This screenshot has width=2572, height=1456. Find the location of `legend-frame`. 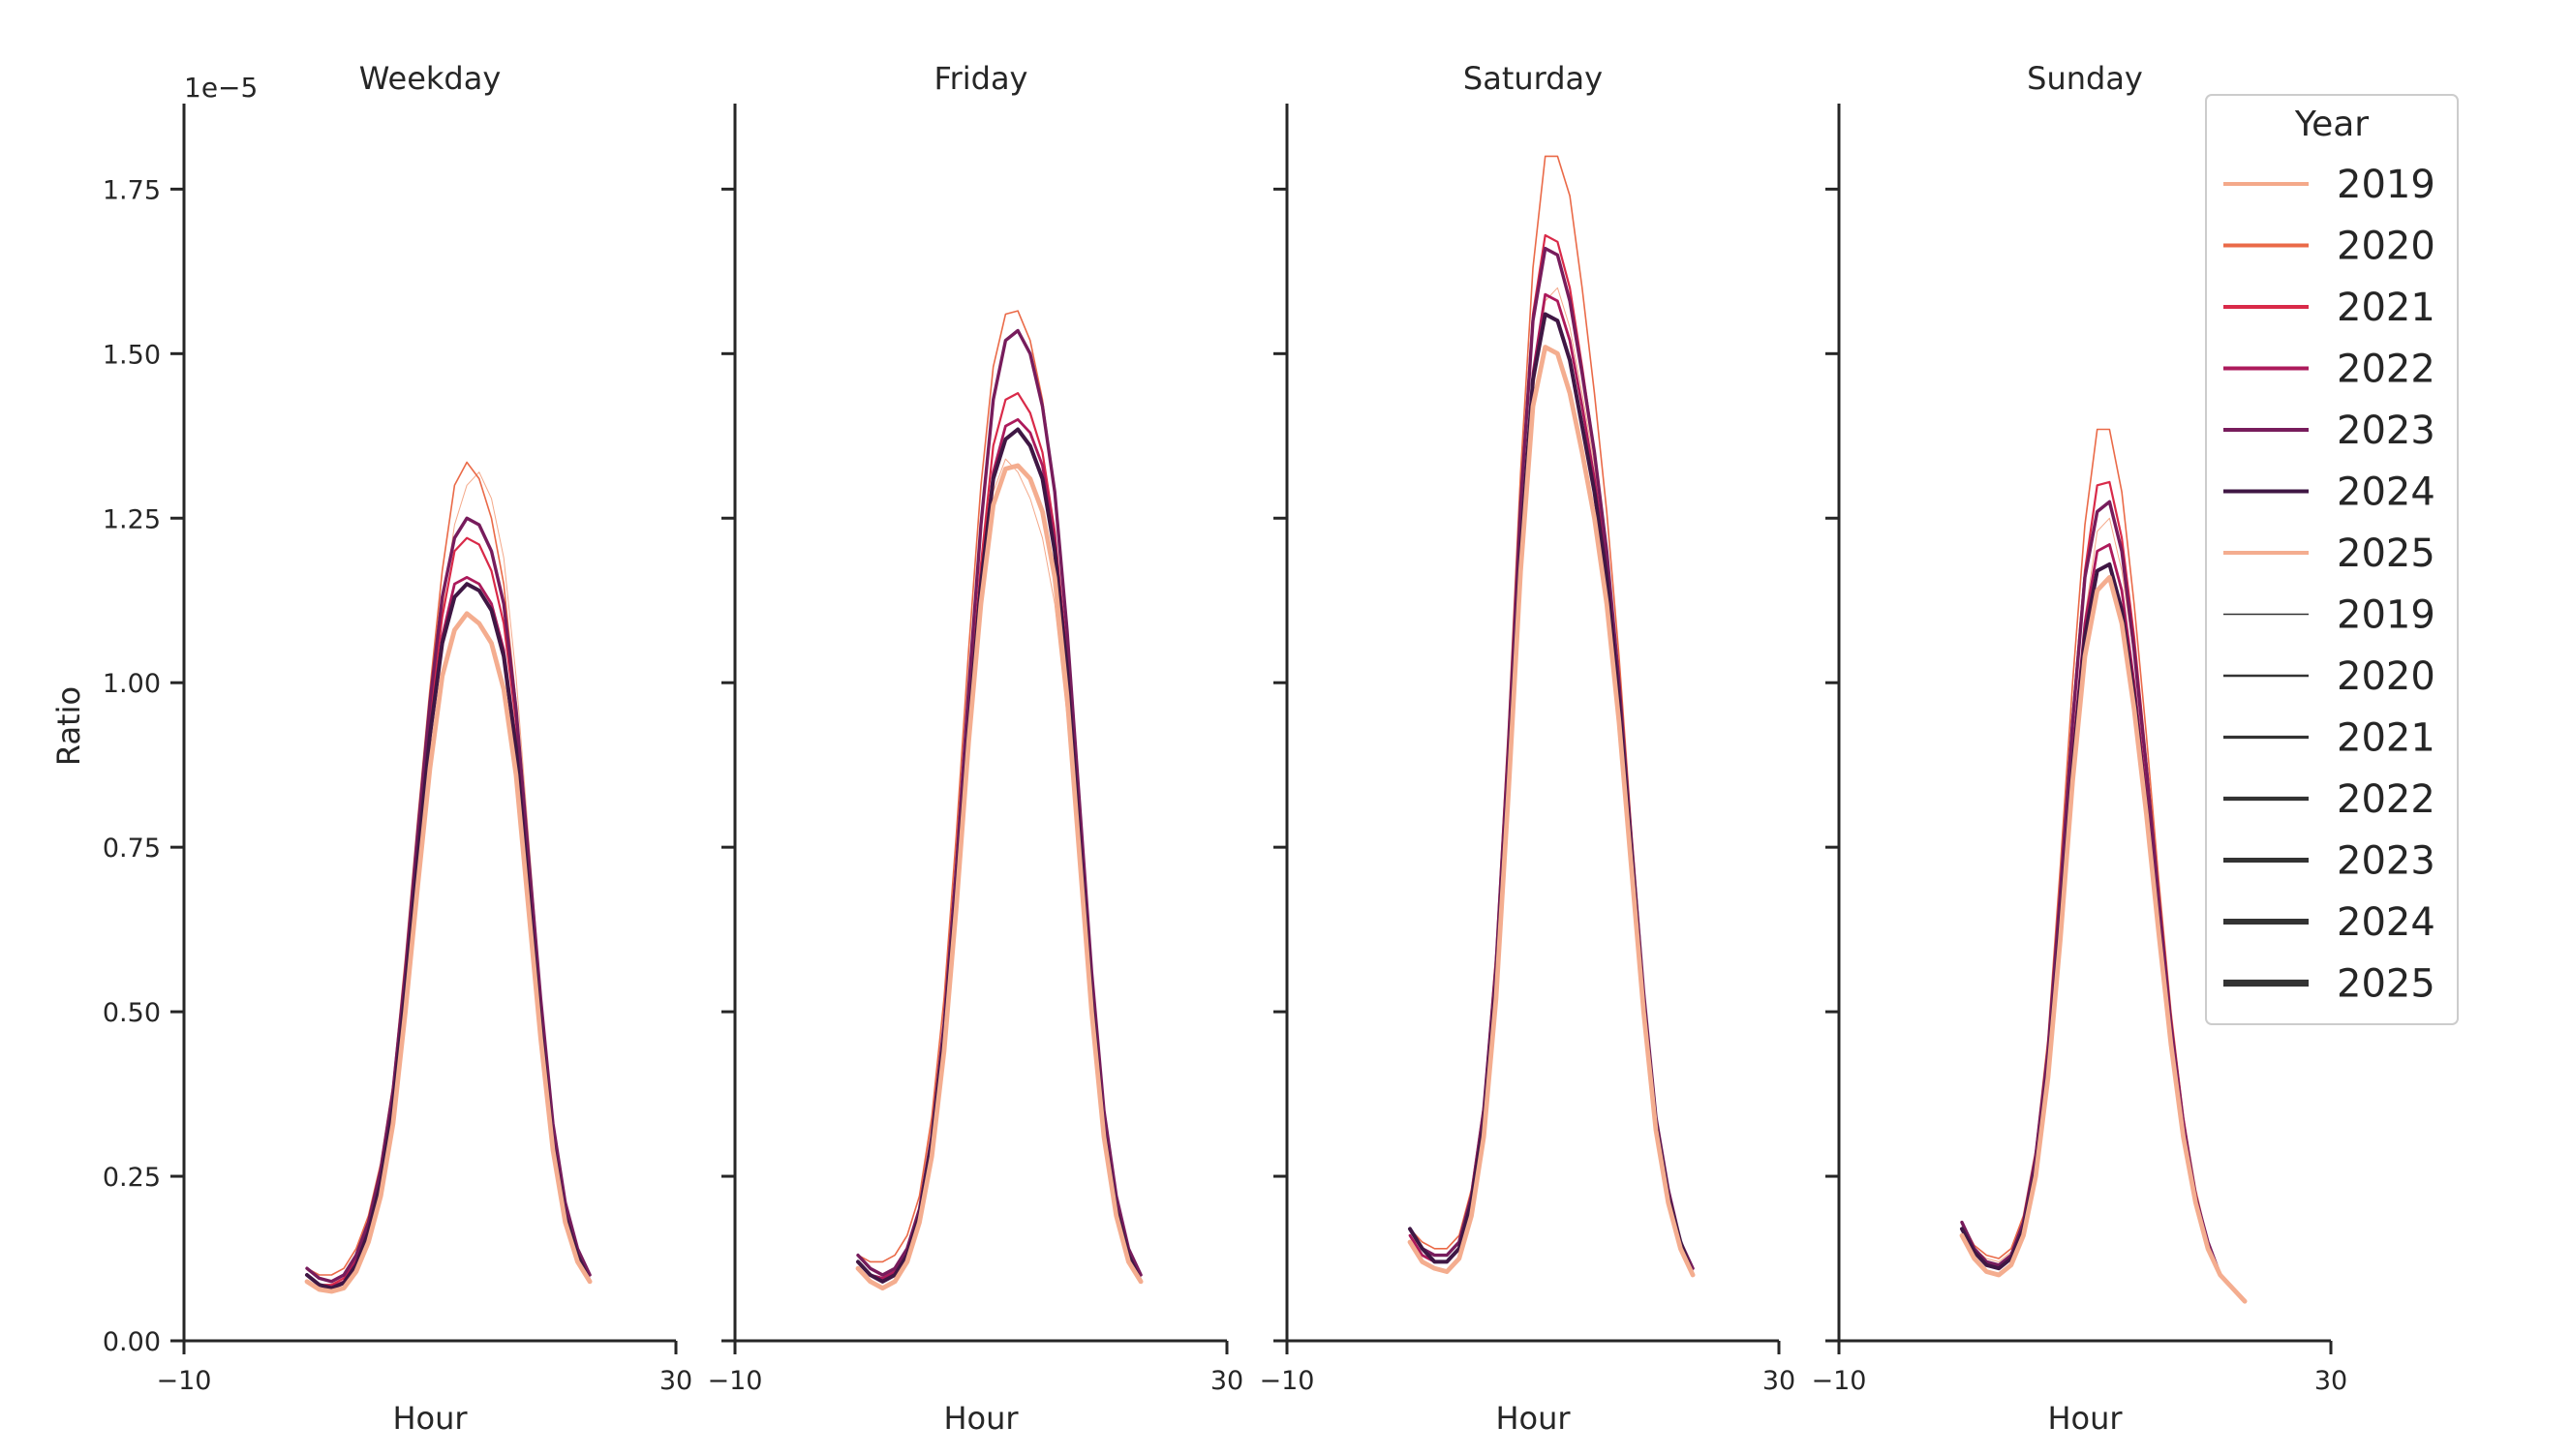

legend-frame is located at coordinates (2332, 559).